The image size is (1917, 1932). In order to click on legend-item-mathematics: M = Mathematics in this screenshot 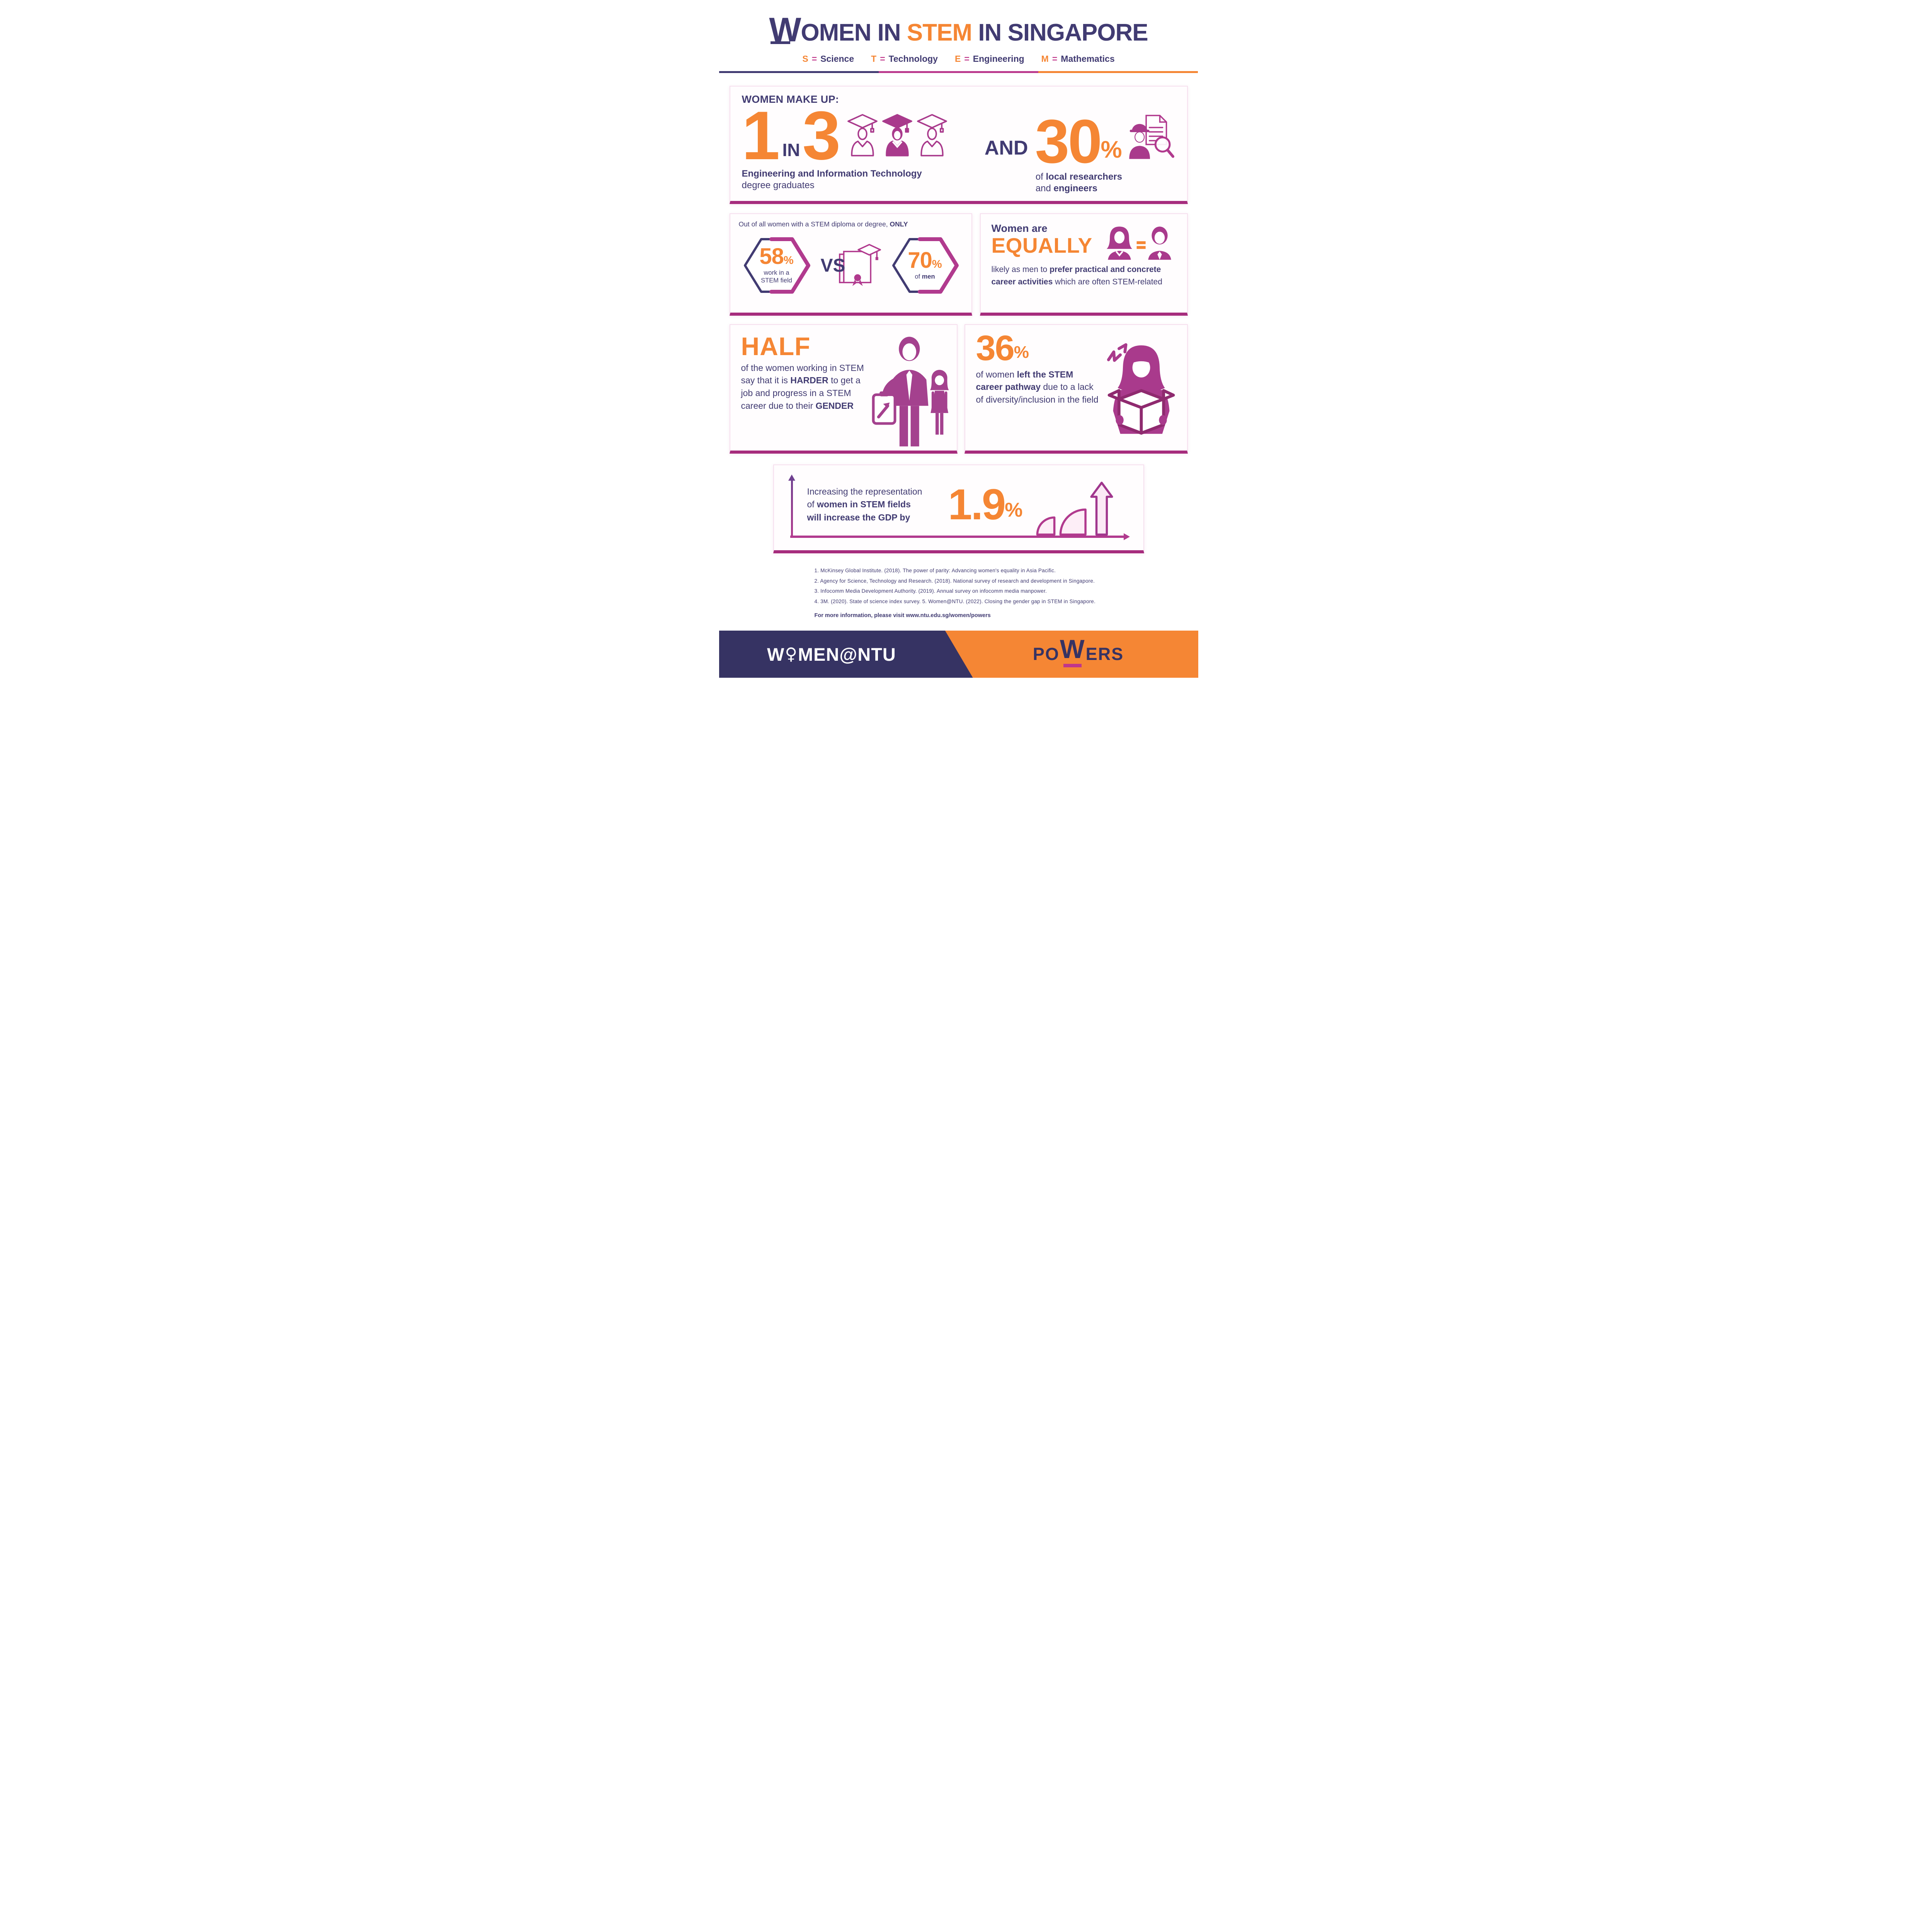, I will do `click(1078, 59)`.